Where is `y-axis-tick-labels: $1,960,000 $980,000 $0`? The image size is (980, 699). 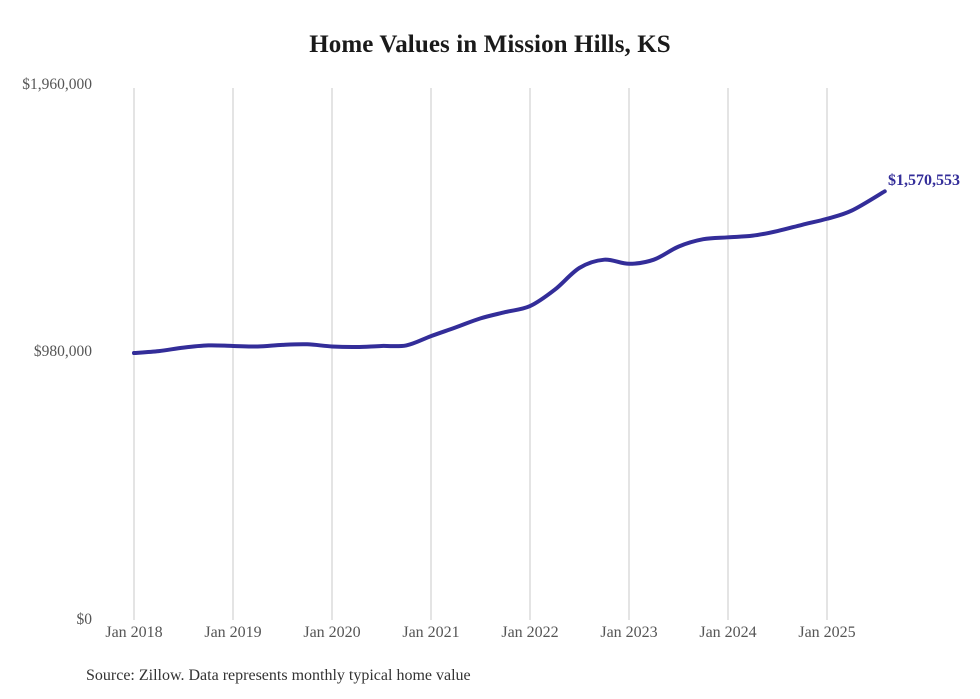 y-axis-tick-labels: $1,960,000 $980,000 $0 is located at coordinates (46, 349).